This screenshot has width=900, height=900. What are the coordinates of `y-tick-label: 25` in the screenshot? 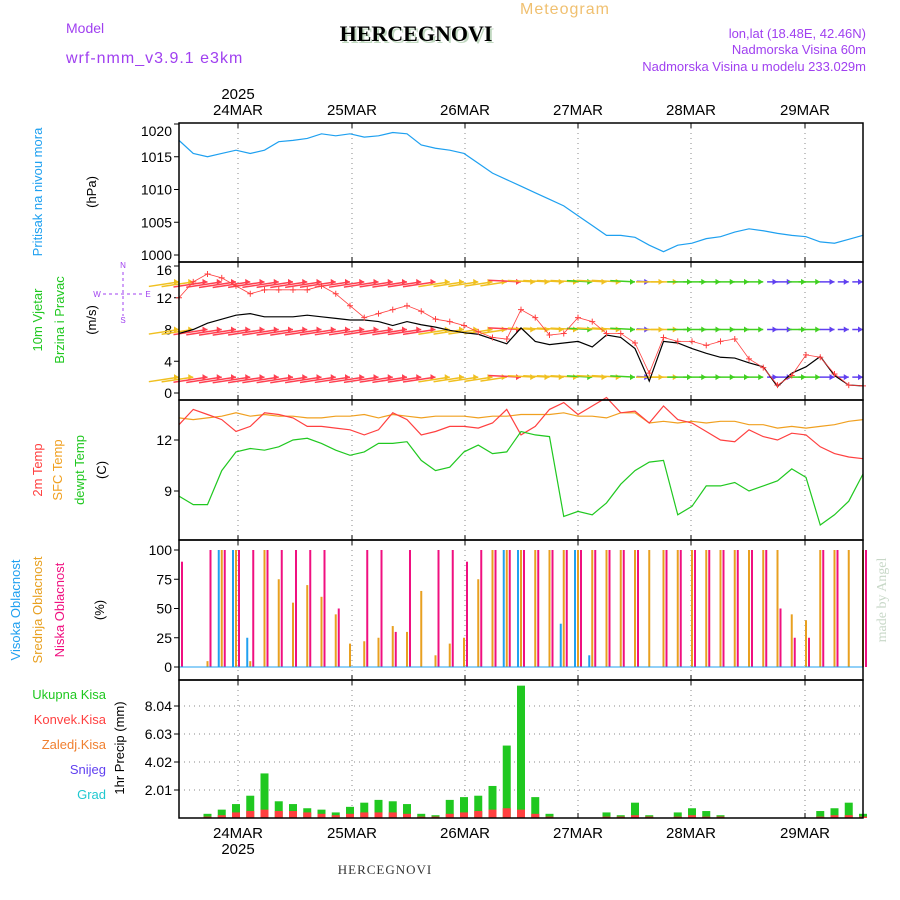 It's located at (164, 638).